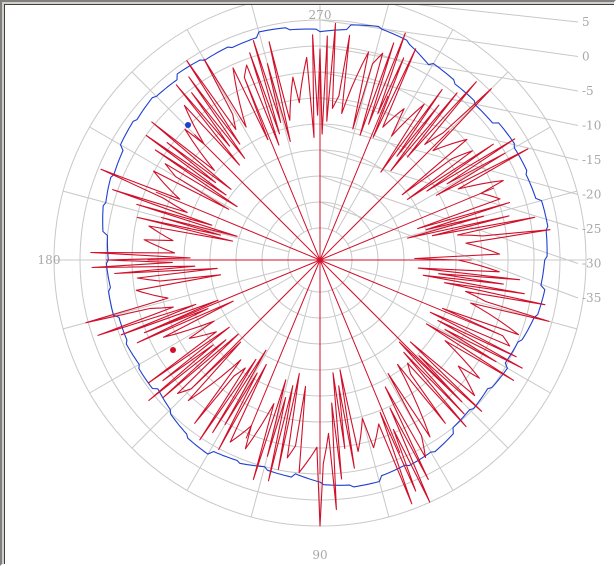 Image resolution: width=616 pixels, height=566 pixels. I want to click on radial-tick-label: -35, so click(591, 298).